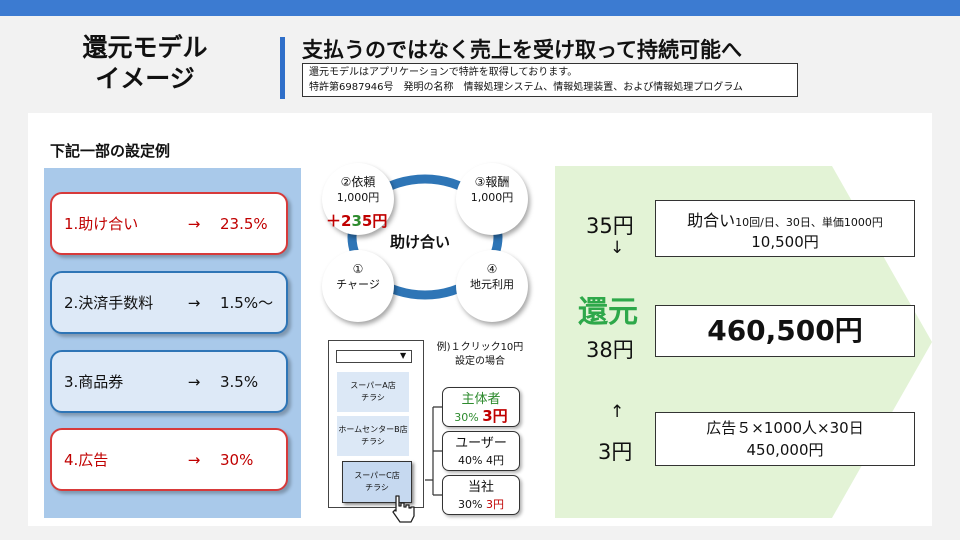 The height and width of the screenshot is (540, 960). What do you see at coordinates (373, 392) in the screenshot?
I see `flyer-store-a: スーパーA店 チラシ` at bounding box center [373, 392].